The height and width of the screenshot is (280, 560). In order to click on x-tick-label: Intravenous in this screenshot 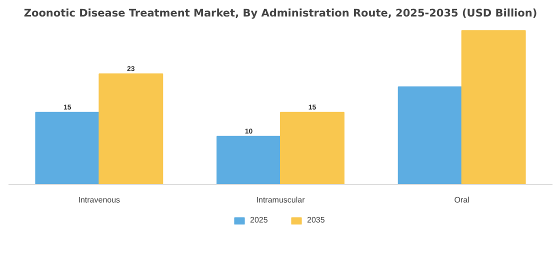, I will do `click(99, 200)`.